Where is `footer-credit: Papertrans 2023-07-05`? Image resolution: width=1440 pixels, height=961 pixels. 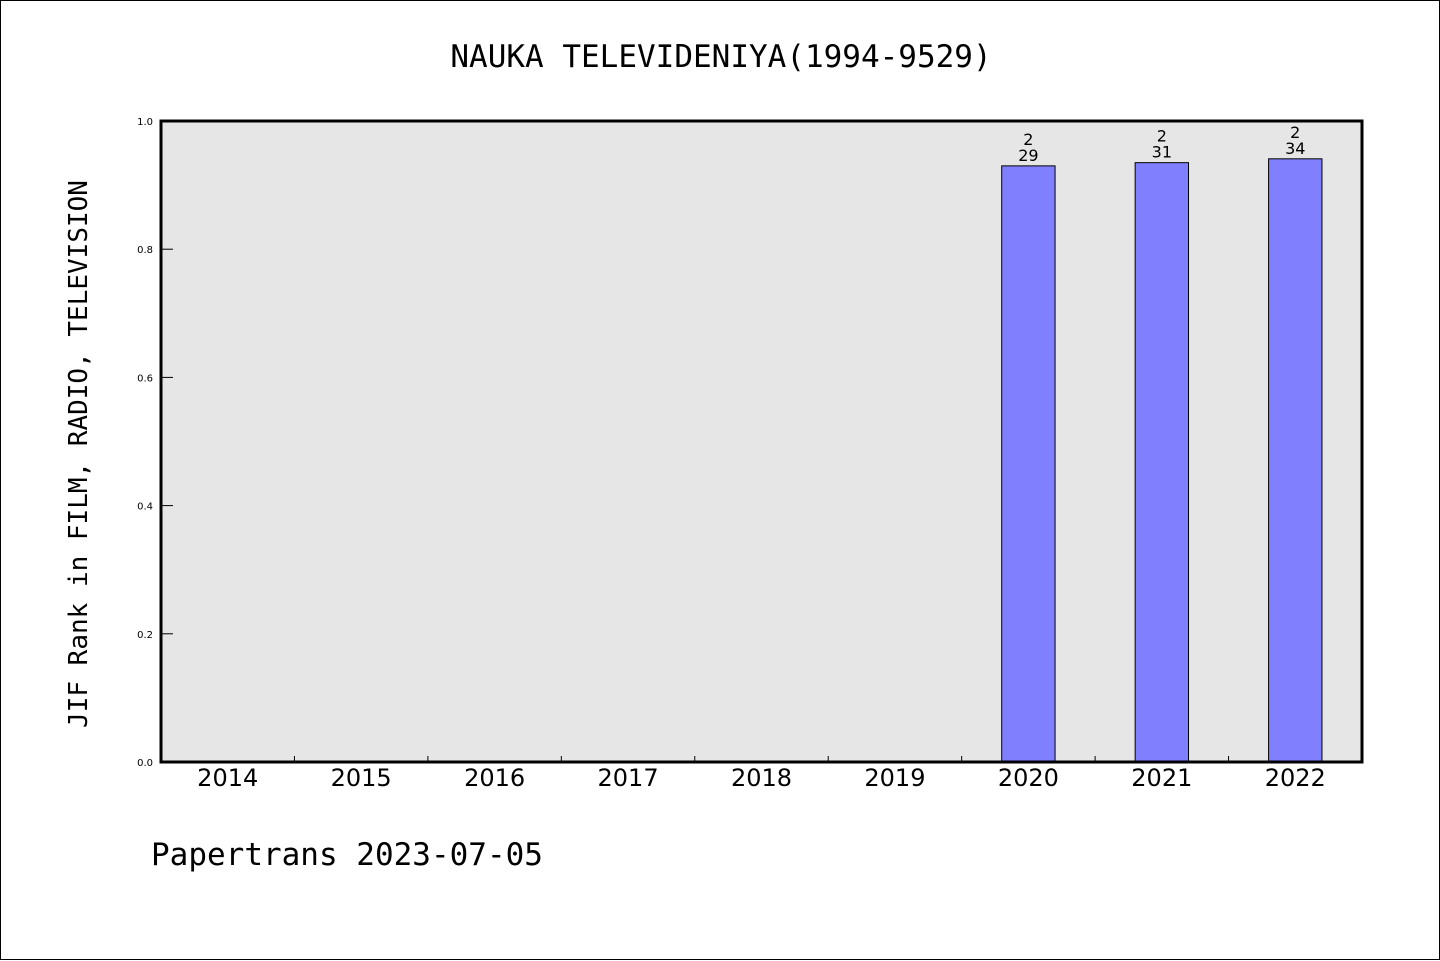 footer-credit: Papertrans 2023-07-05 is located at coordinates (347, 855).